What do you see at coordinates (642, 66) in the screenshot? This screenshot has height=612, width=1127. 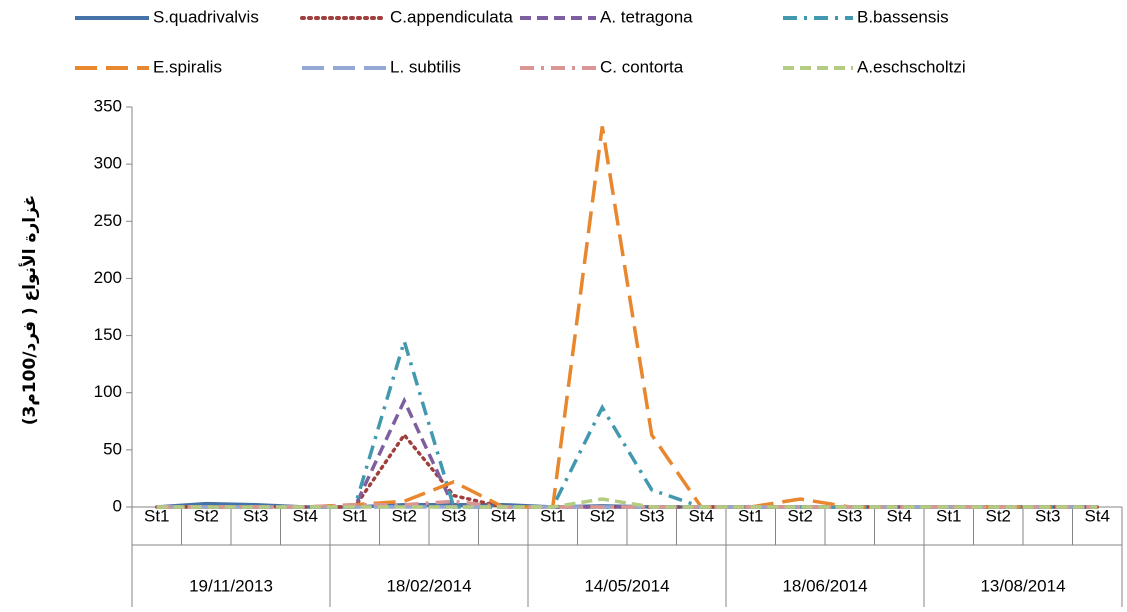 I see `legend-label: C. contorta` at bounding box center [642, 66].